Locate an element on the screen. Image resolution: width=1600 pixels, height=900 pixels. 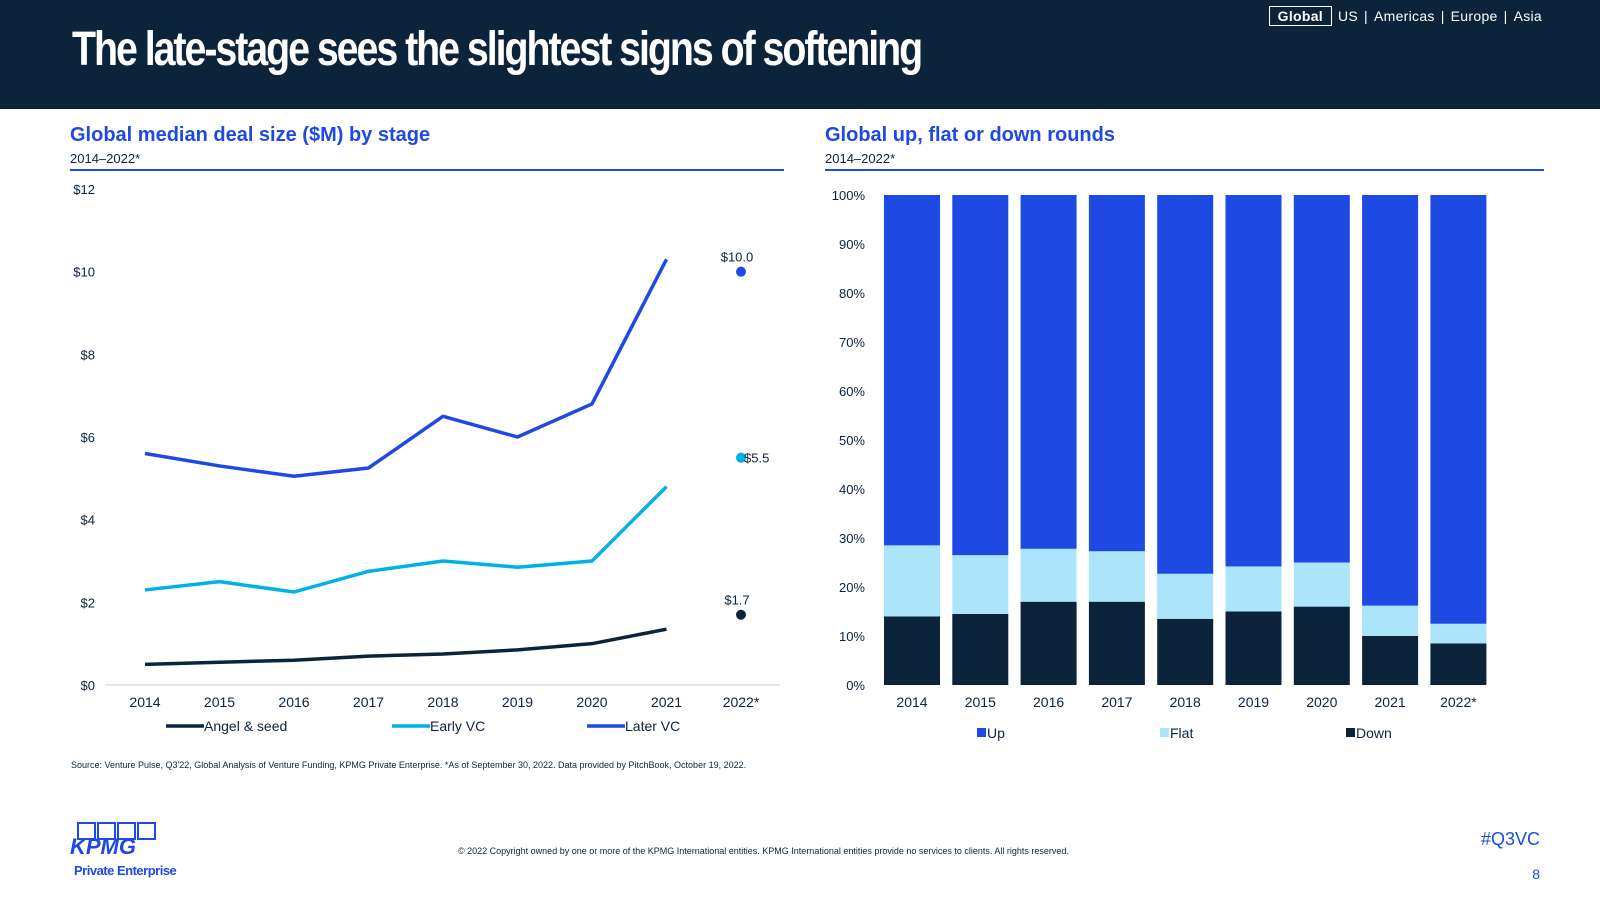
y-tick-label: 10% is located at coordinates (852, 636).